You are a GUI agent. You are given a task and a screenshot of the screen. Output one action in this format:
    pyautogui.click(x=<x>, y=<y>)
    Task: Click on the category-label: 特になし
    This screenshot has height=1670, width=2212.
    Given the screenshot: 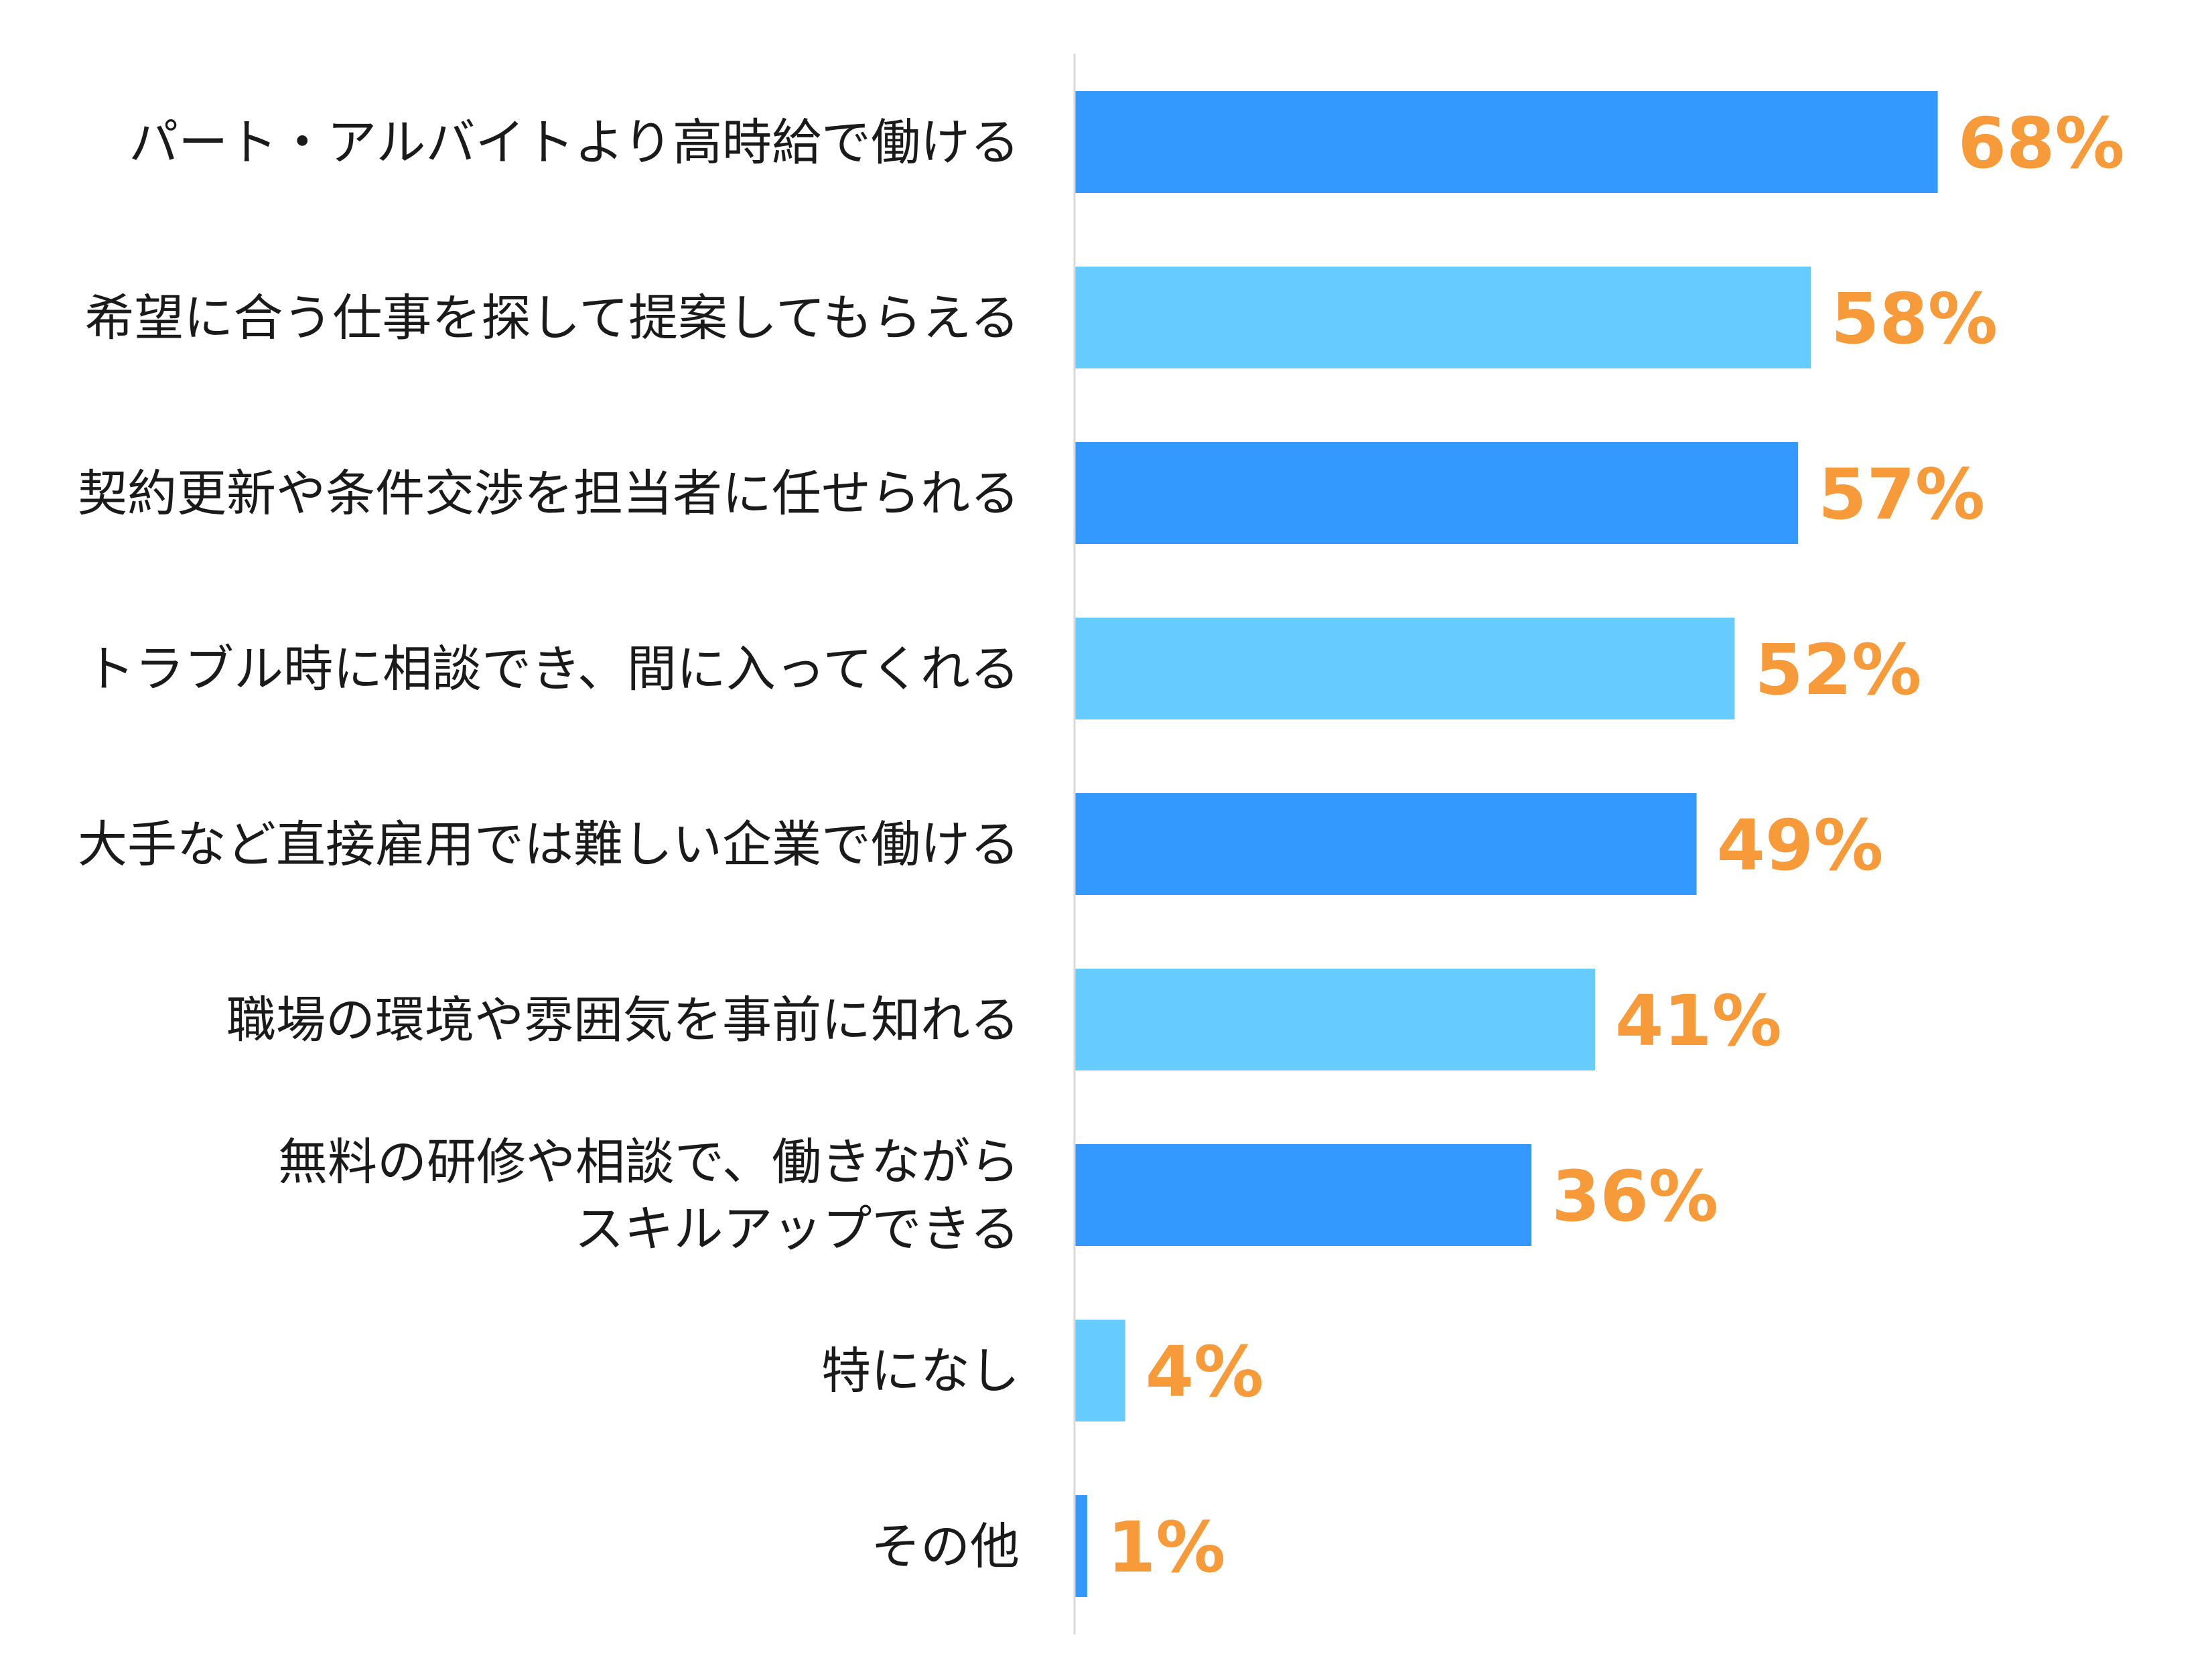 What is the action you would take?
    pyautogui.click(x=921, y=1371)
    